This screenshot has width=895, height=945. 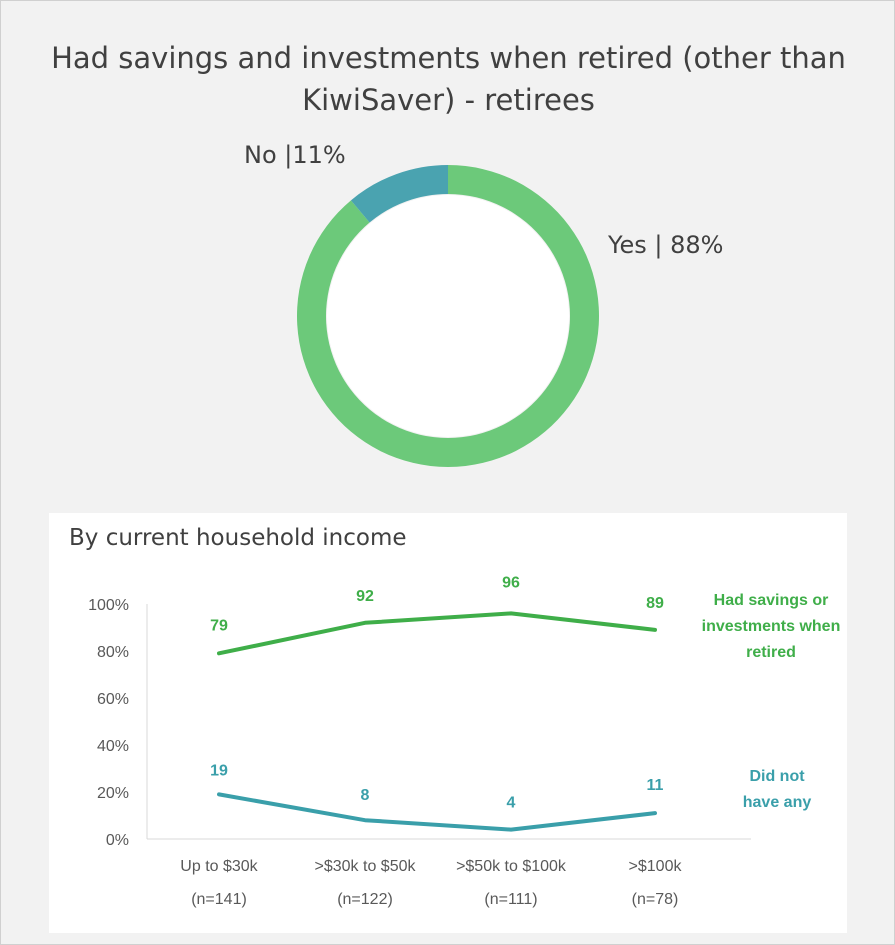 What do you see at coordinates (655, 899) in the screenshot?
I see `x-tick-label: (n=78)` at bounding box center [655, 899].